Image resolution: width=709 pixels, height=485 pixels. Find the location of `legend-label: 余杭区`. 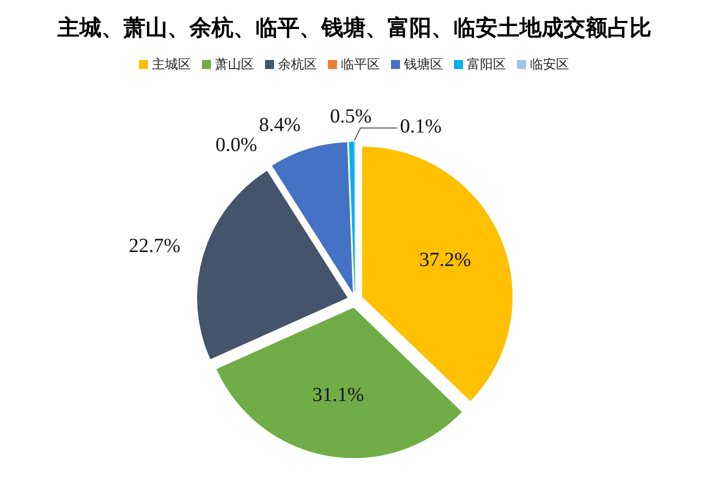

legend-label: 余杭区 is located at coordinates (297, 65).